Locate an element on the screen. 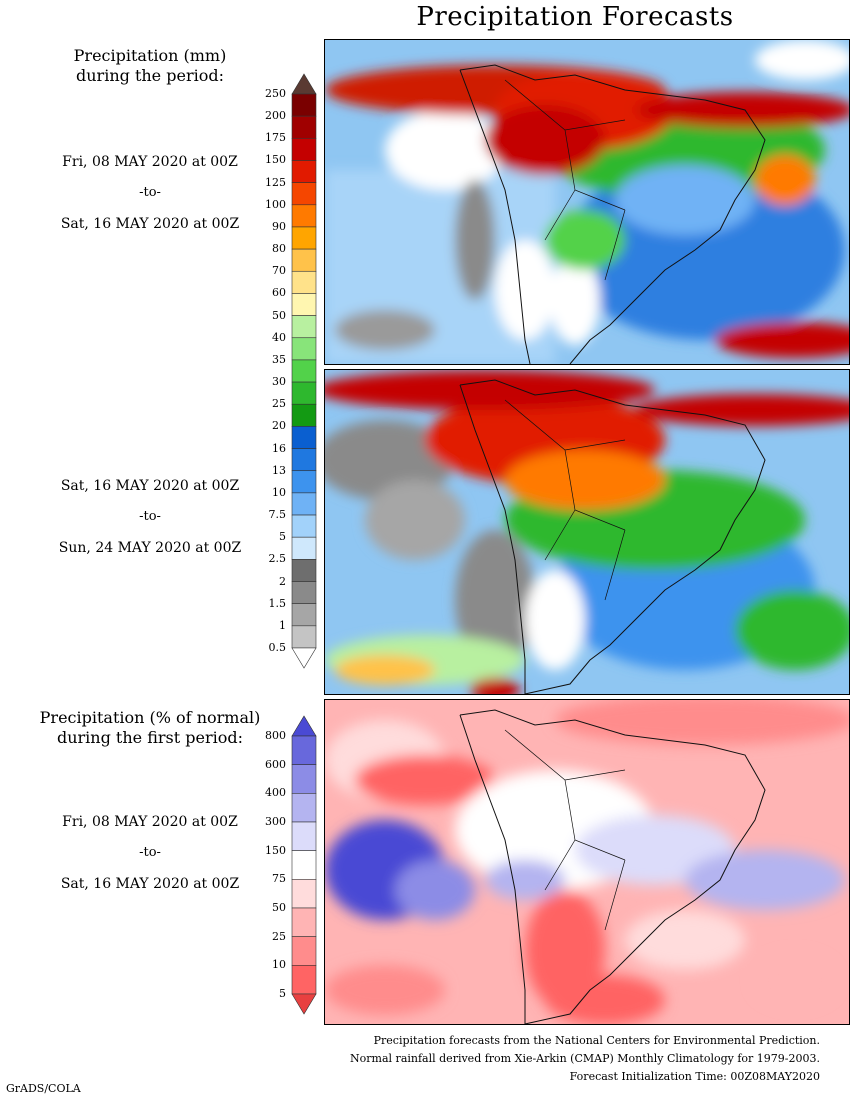 Image resolution: width=850 pixels, height=1100 pixels. period-1-from: Fri, 08 MAY 2020 at 00Z is located at coordinates (150, 162).